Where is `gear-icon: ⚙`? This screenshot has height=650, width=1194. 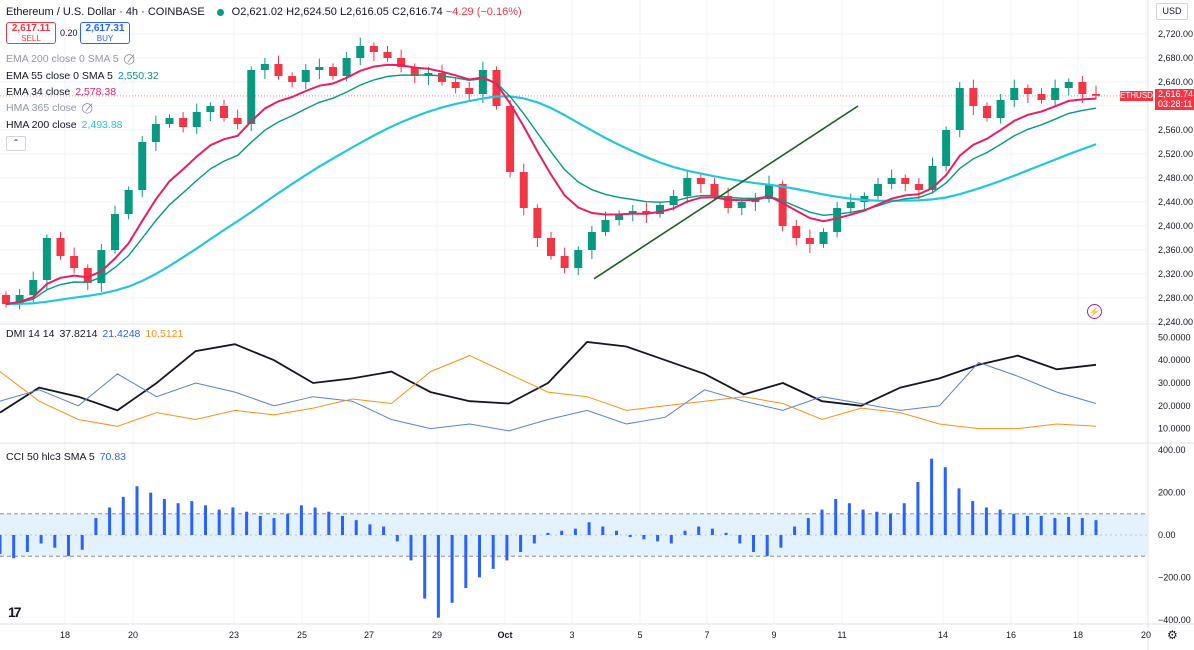 gear-icon: ⚙ is located at coordinates (1172, 635).